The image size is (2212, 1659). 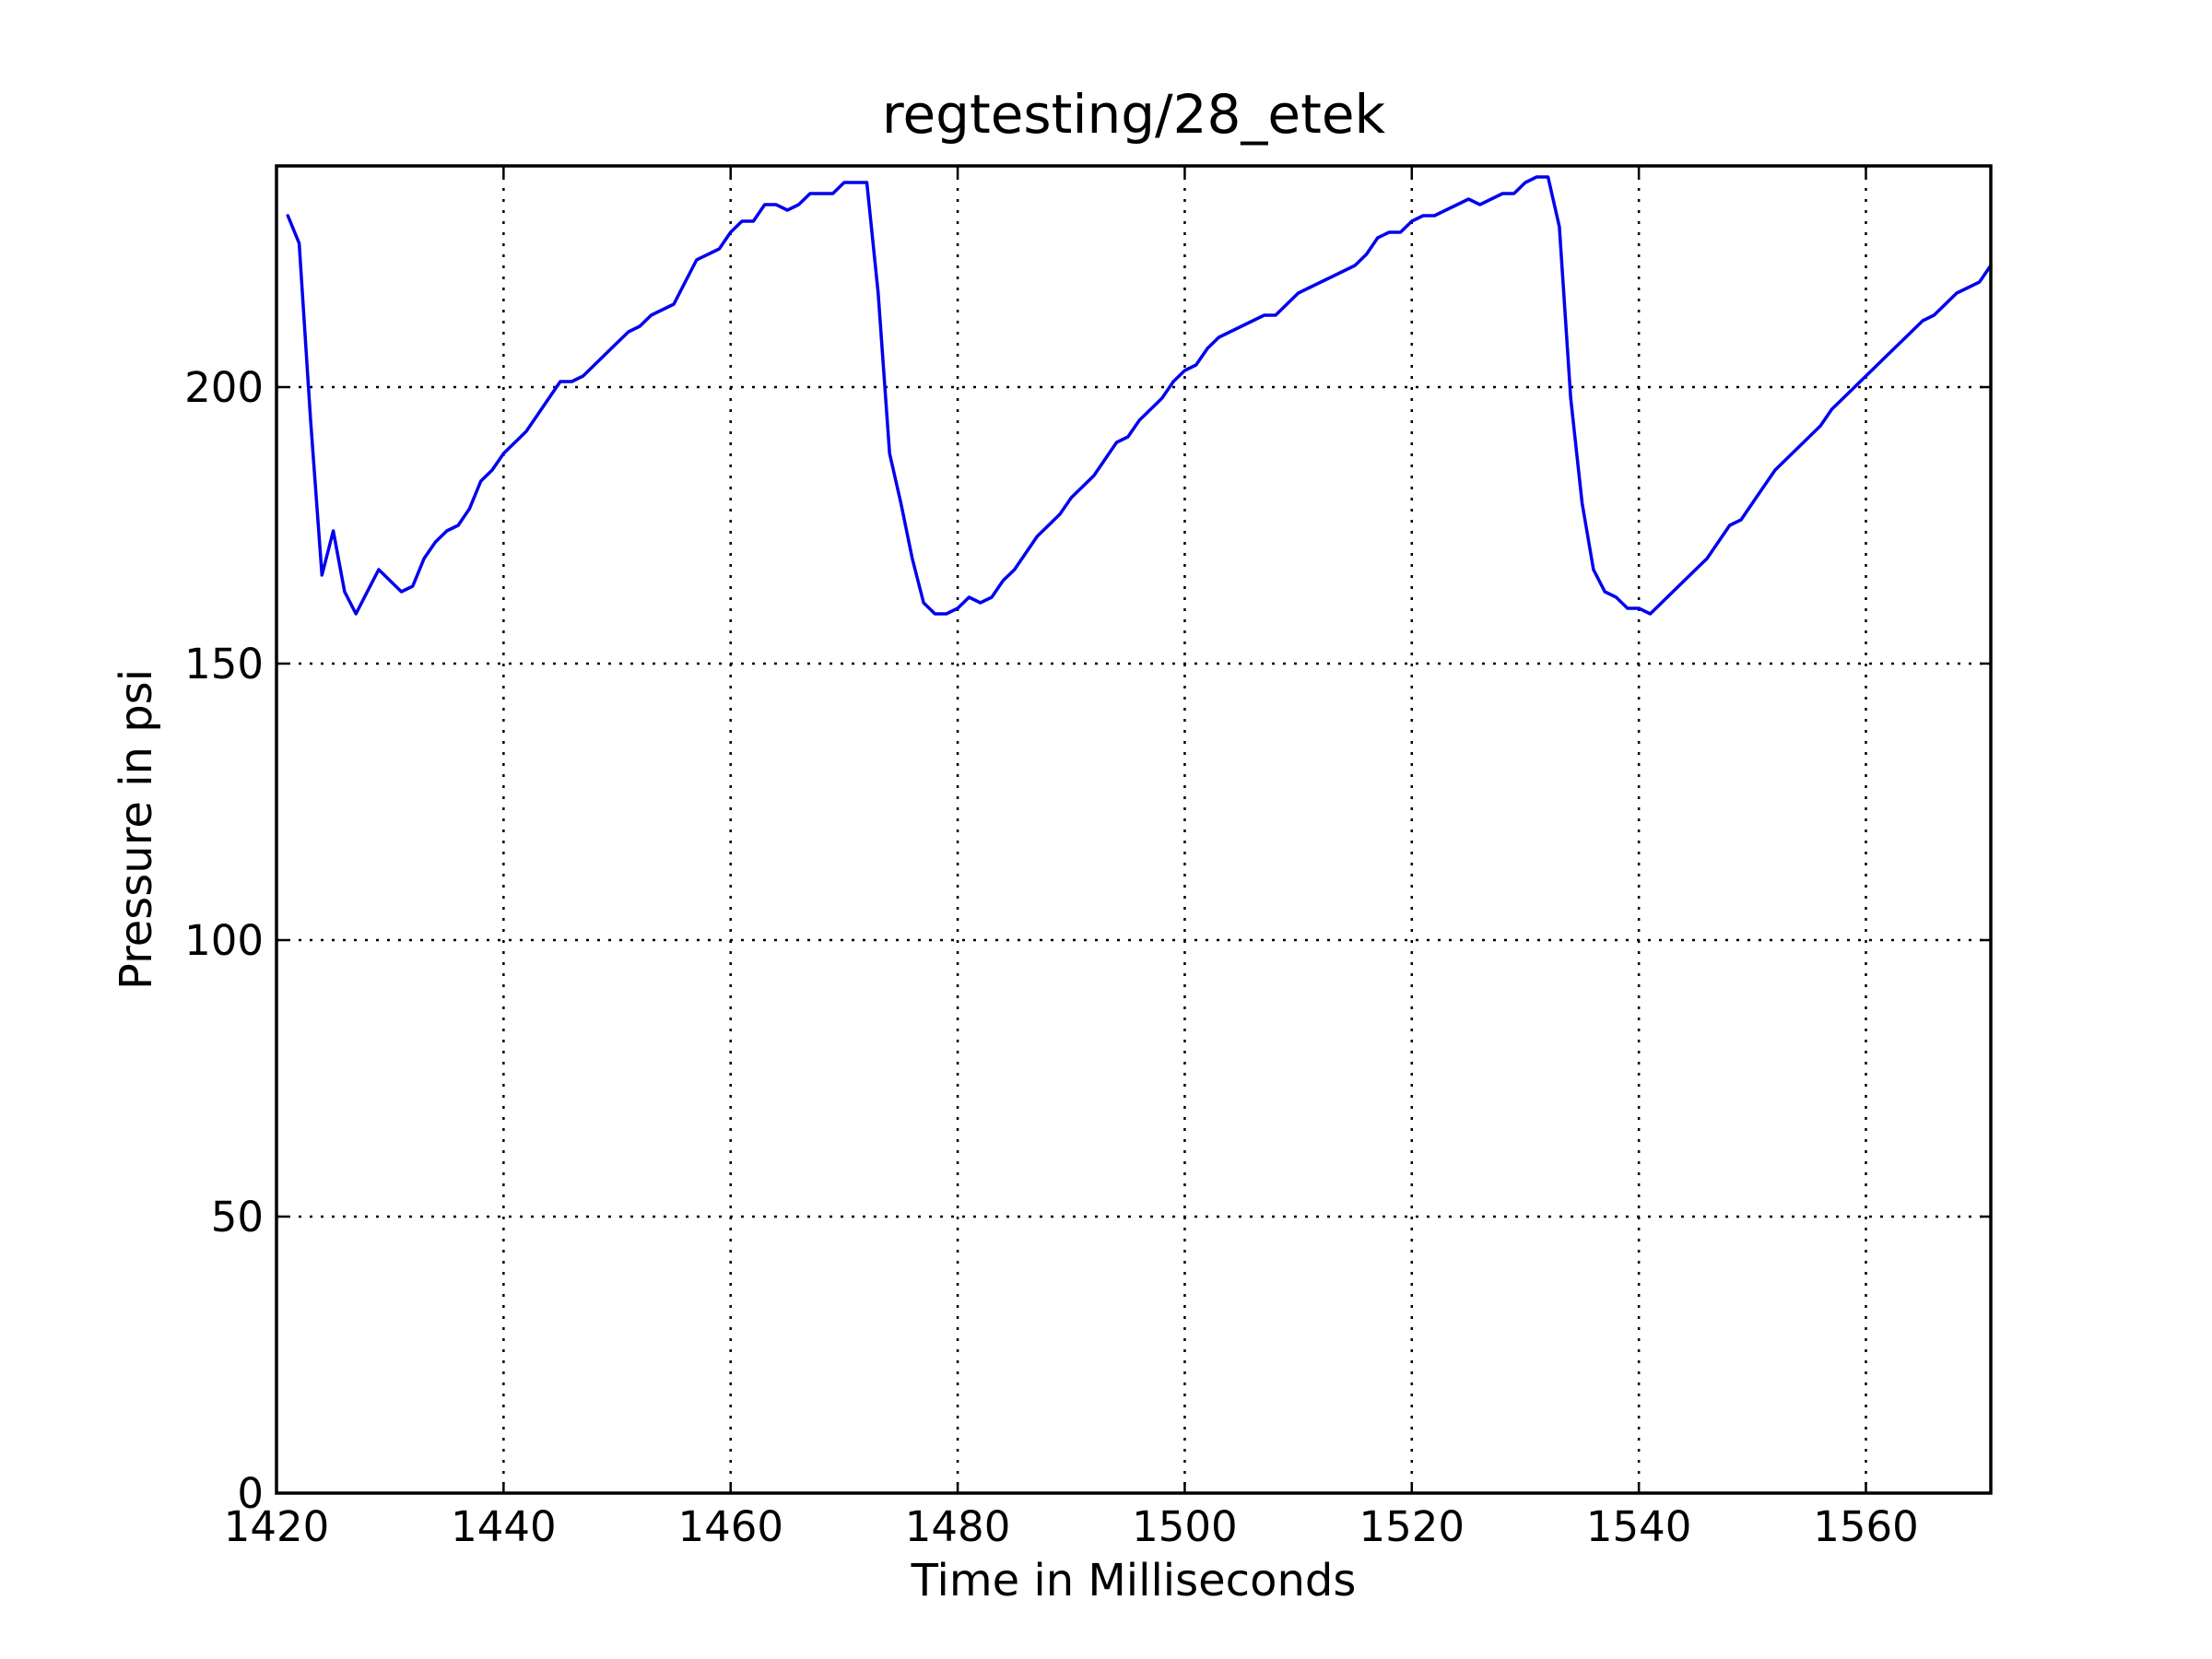 What do you see at coordinates (136, 829) in the screenshot?
I see `y-axis-label: Pressure in psi` at bounding box center [136, 829].